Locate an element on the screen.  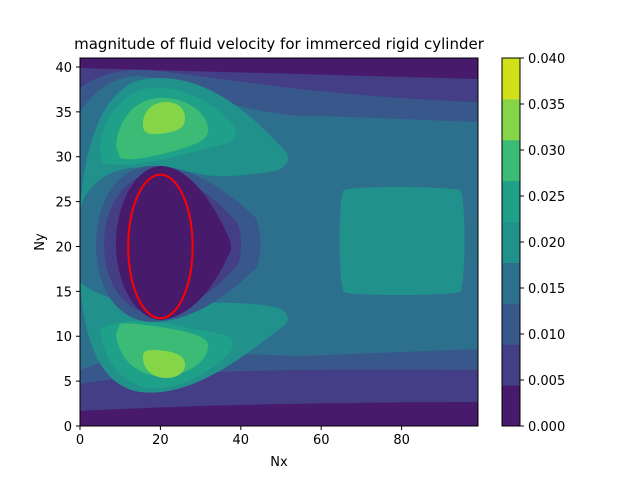
y-axis: 0 5 10 15 20 25 30 35 40 is located at coordinates (67, 248).